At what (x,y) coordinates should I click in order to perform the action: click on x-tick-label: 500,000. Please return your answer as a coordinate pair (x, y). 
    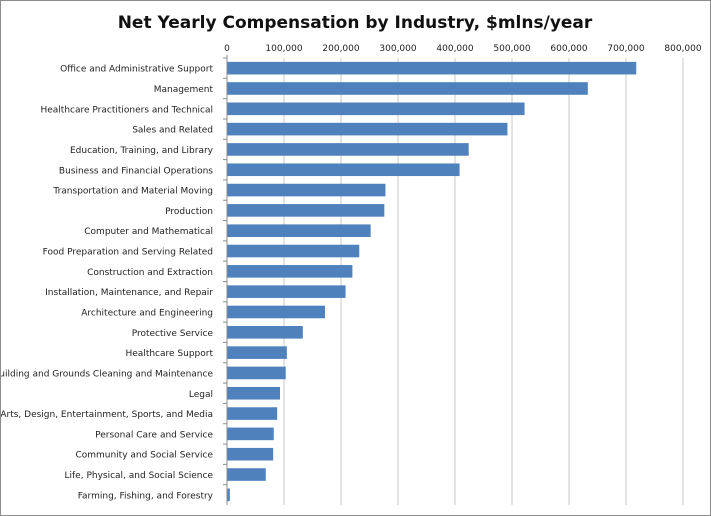
    Looking at the image, I should click on (511, 49).